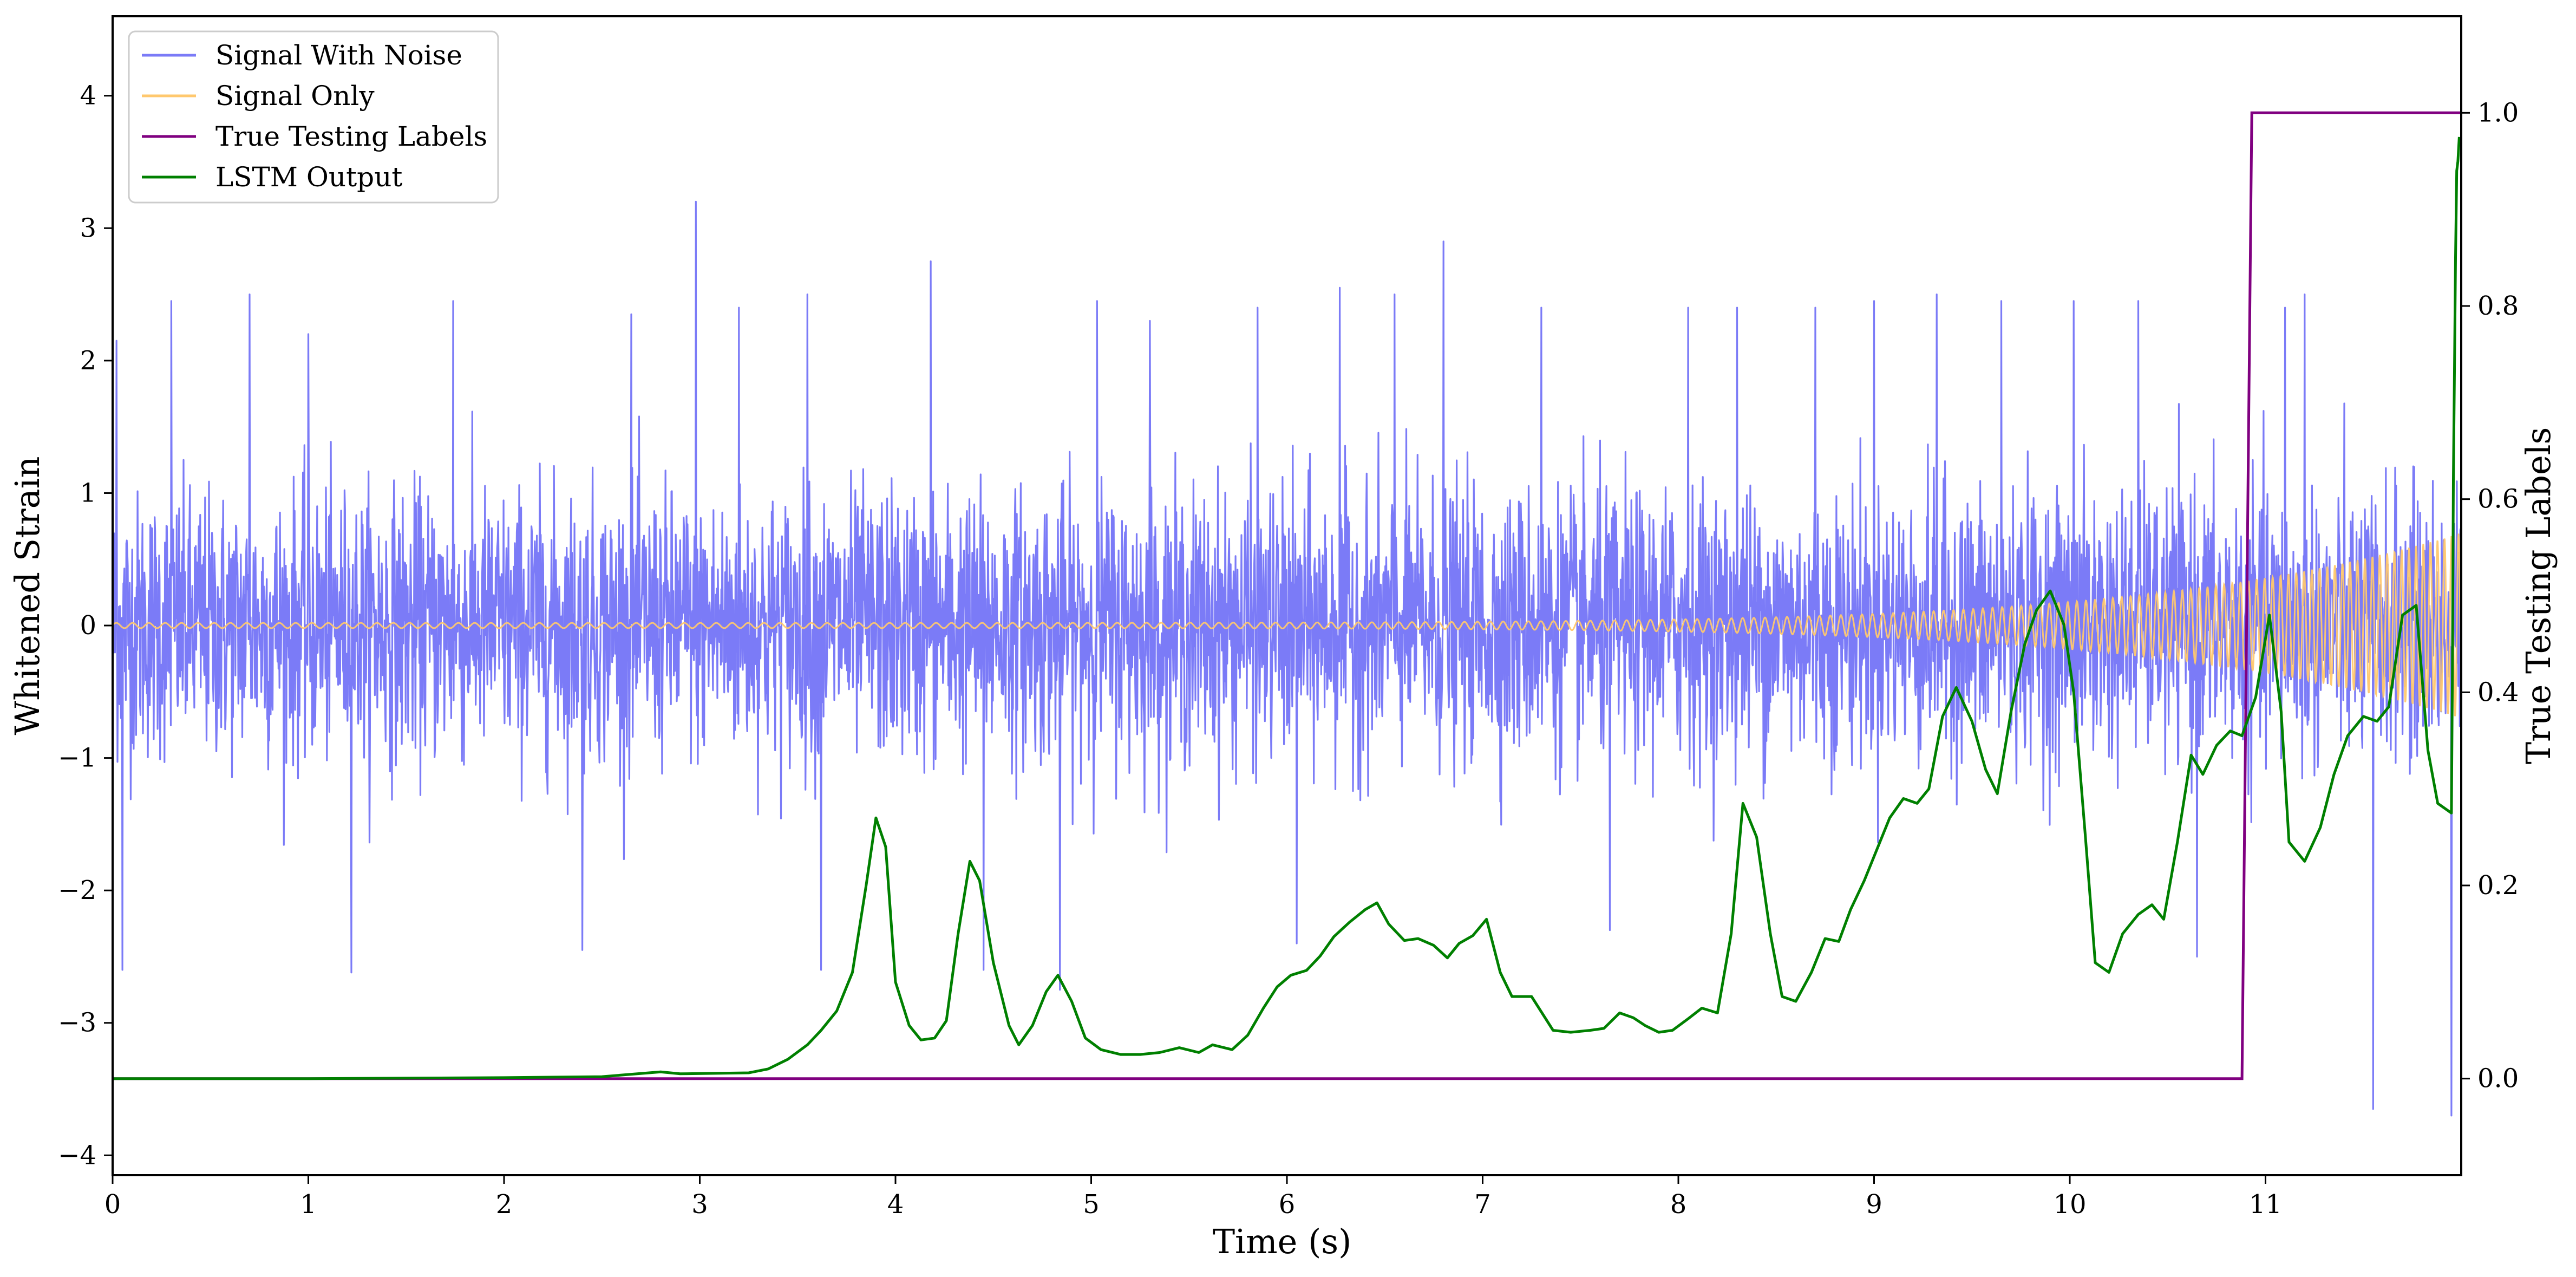 The height and width of the screenshot is (1277, 2576). What do you see at coordinates (113, 1204) in the screenshot?
I see `x-tick-label: 0` at bounding box center [113, 1204].